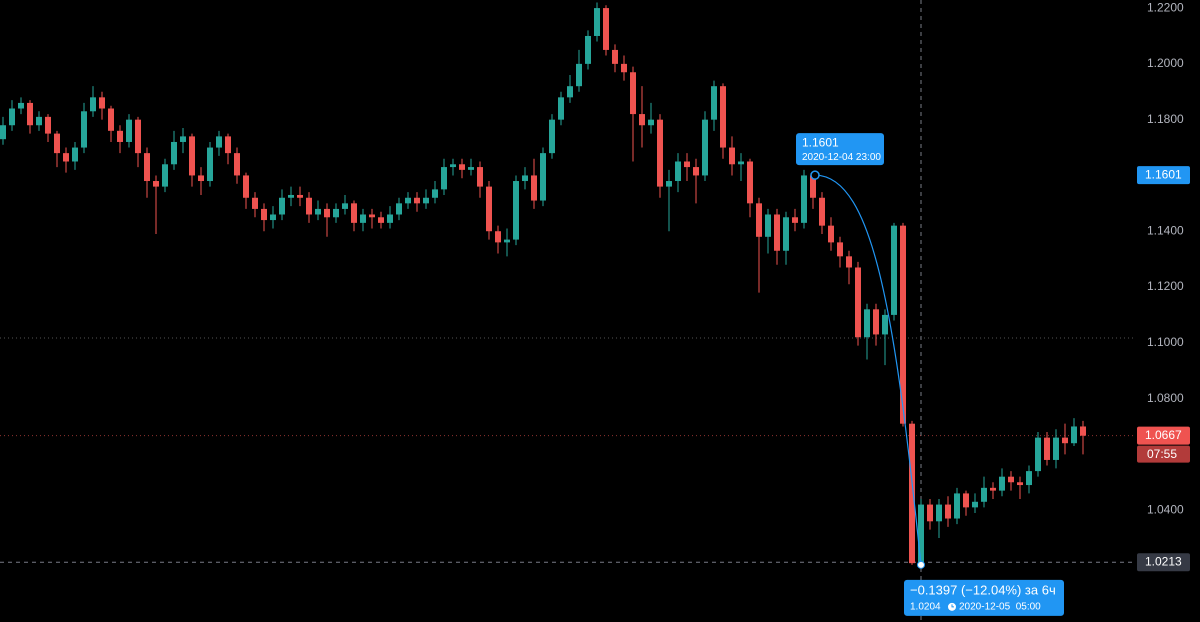 The image size is (1200, 622). I want to click on y-tick-label: 1.0800, so click(1165, 398).